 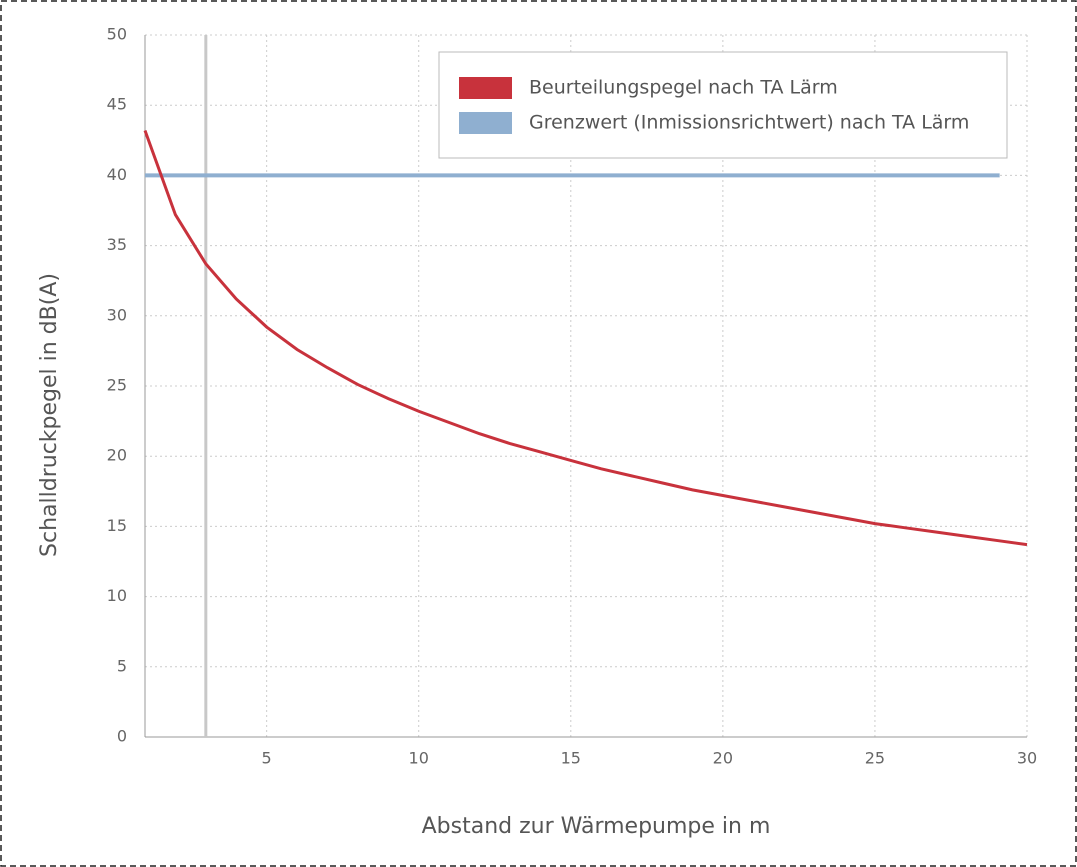 I want to click on y-tick-label: 20, so click(x=117, y=455).